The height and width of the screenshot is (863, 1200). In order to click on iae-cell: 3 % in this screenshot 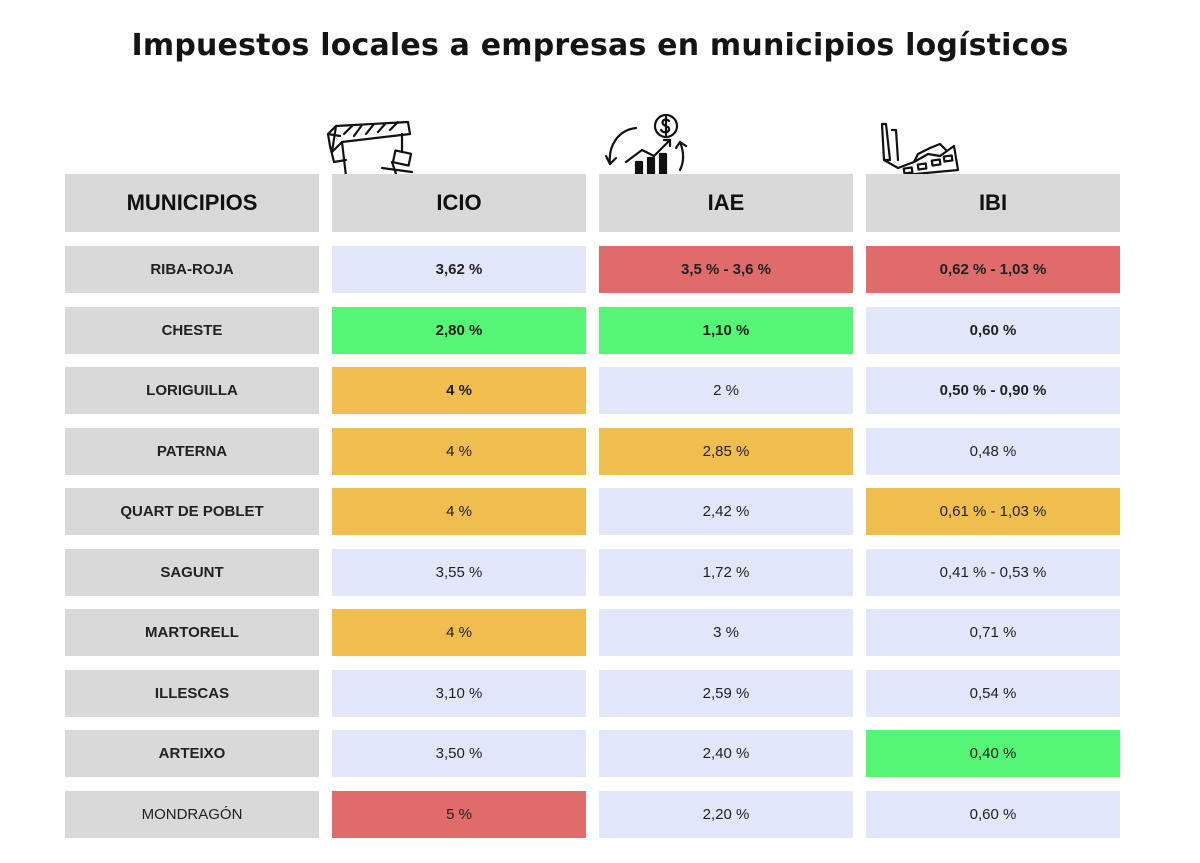, I will do `click(726, 632)`.